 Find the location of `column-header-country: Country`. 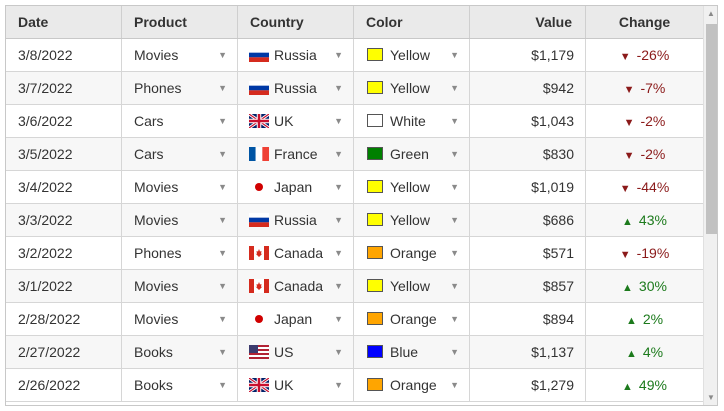

column-header-country: Country is located at coordinates (296, 22).